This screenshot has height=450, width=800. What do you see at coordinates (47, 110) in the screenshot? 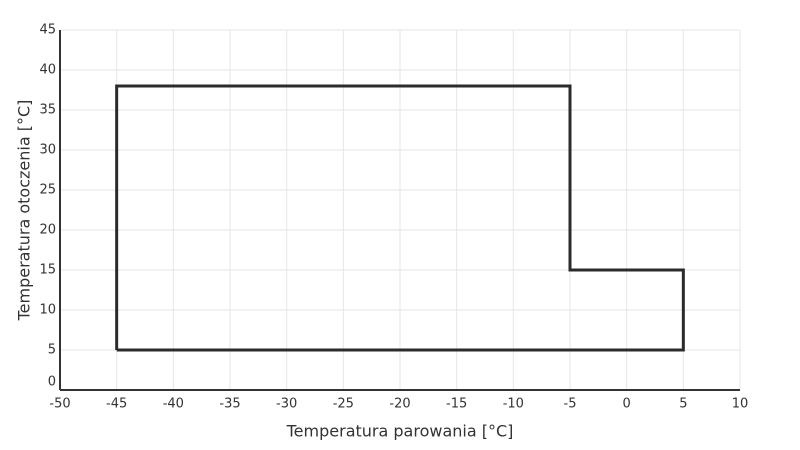
I see `y-tick-label: 35` at bounding box center [47, 110].